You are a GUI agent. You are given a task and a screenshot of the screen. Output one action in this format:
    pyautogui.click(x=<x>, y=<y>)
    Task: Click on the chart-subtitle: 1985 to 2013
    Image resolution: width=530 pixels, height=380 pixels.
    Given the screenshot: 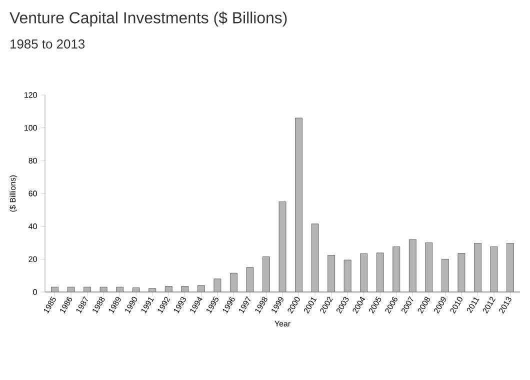 What is the action you would take?
    pyautogui.click(x=47, y=44)
    